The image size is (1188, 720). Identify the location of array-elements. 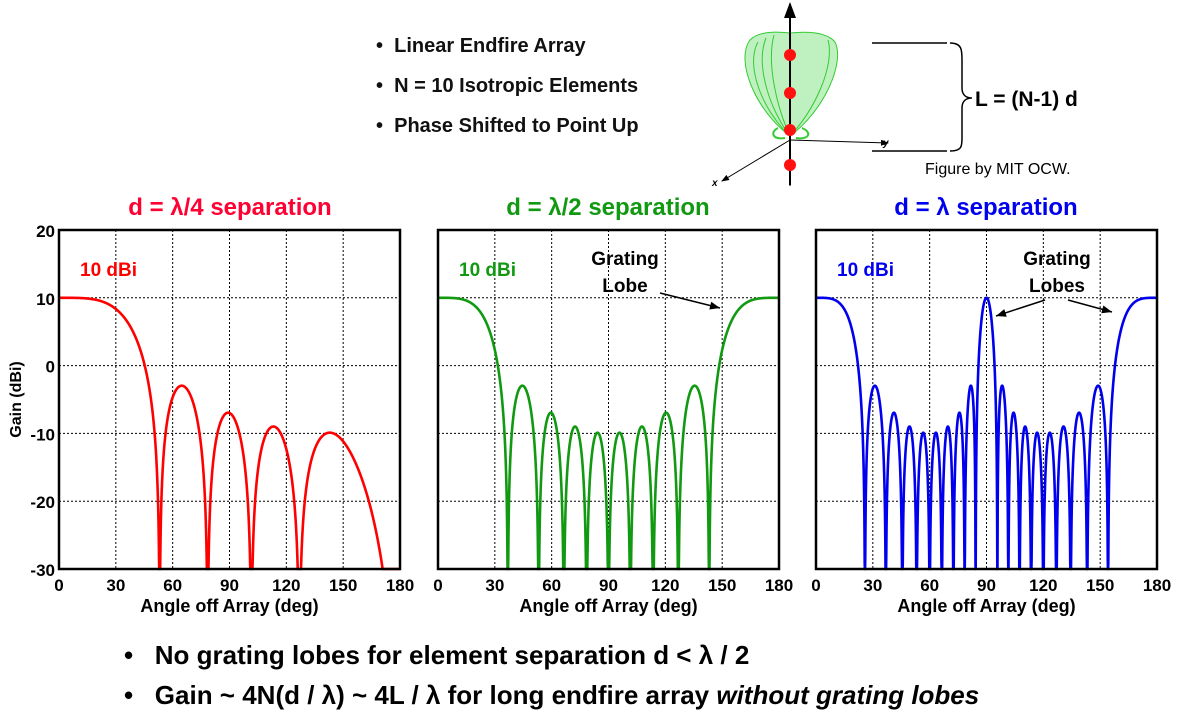
(790, 110).